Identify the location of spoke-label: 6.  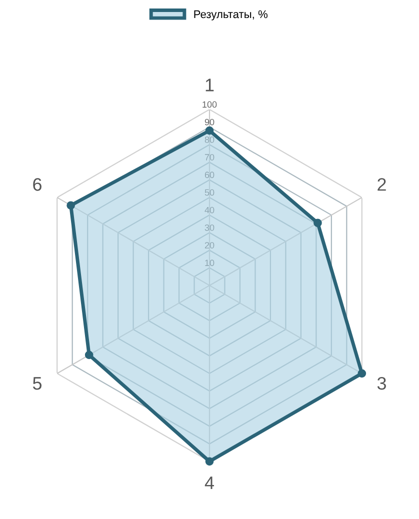
(37, 184).